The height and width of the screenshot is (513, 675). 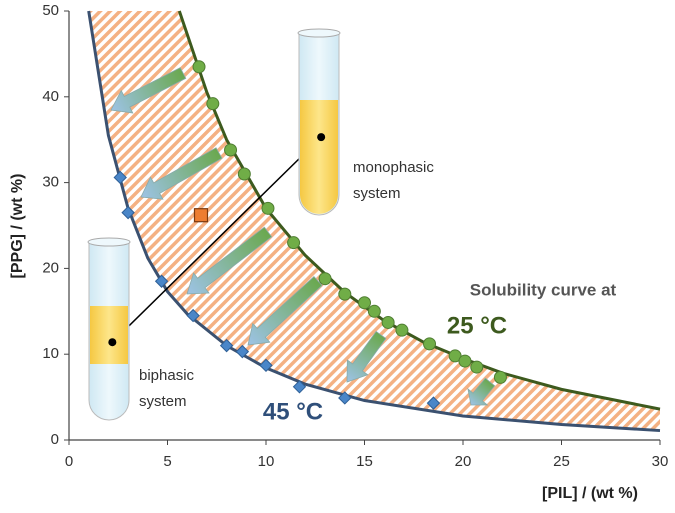 What do you see at coordinates (50, 182) in the screenshot?
I see `y-tick-label: 30` at bounding box center [50, 182].